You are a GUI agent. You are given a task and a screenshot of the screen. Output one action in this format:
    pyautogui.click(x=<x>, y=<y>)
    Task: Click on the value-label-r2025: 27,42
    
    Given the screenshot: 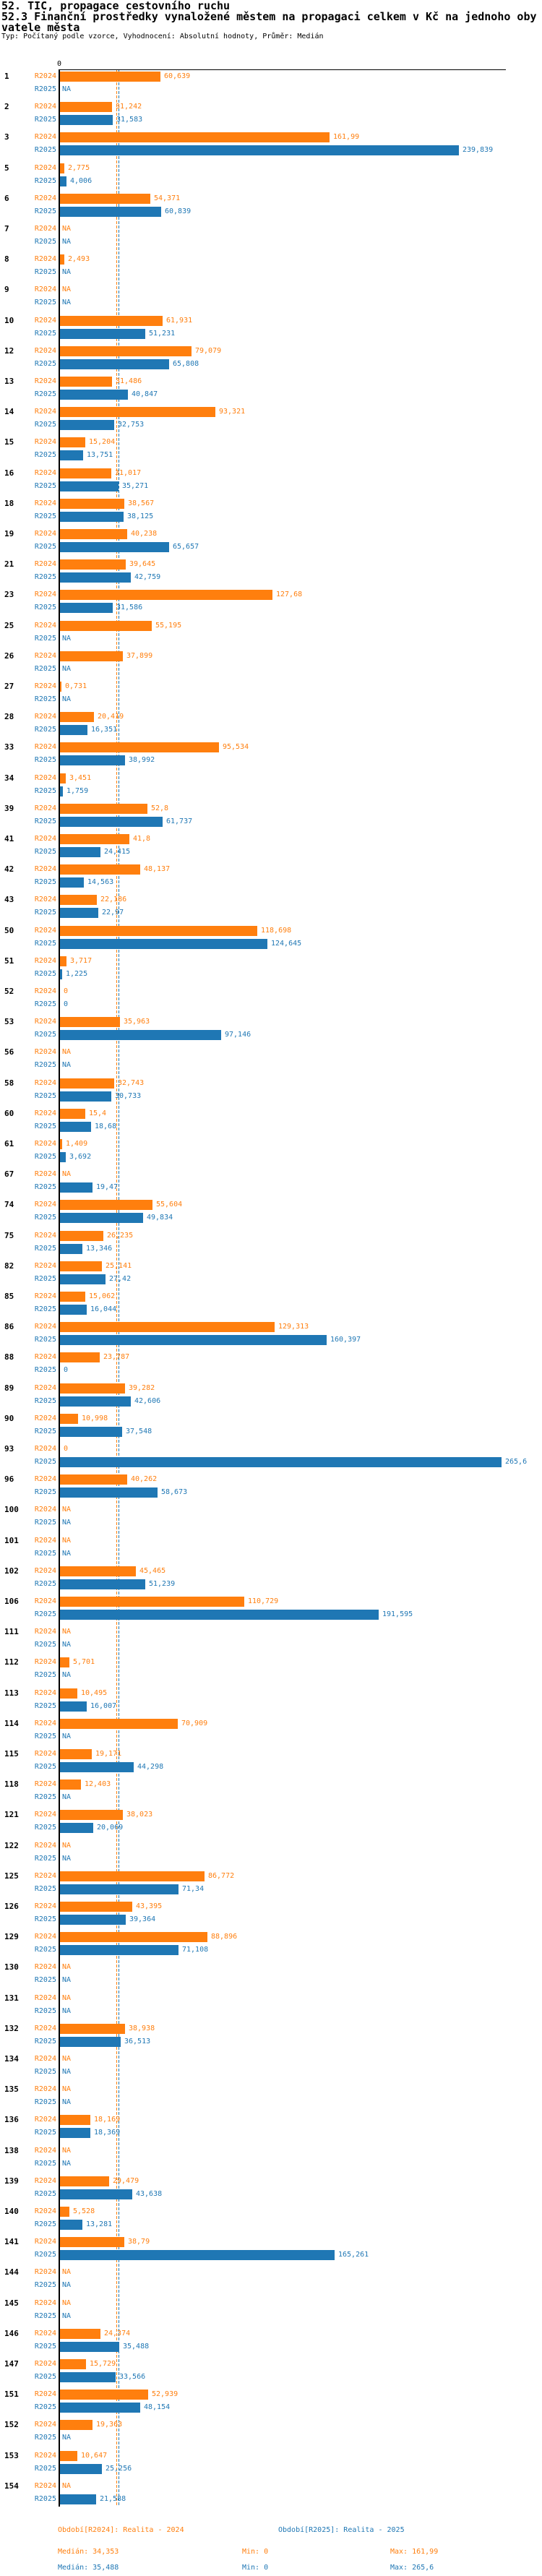 What is the action you would take?
    pyautogui.click(x=120, y=1279)
    